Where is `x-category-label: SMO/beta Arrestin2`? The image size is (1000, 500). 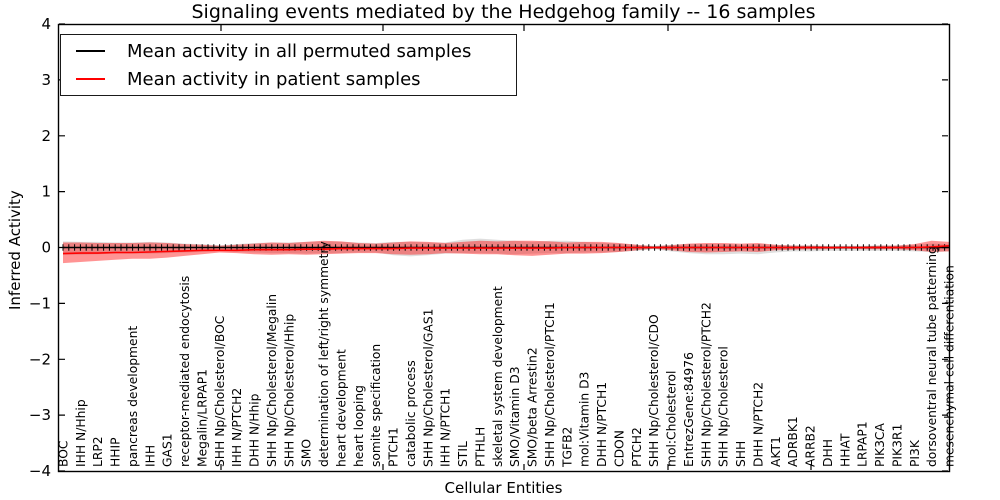 x-category-label: SMO/beta Arrestin2 is located at coordinates (533, 407).